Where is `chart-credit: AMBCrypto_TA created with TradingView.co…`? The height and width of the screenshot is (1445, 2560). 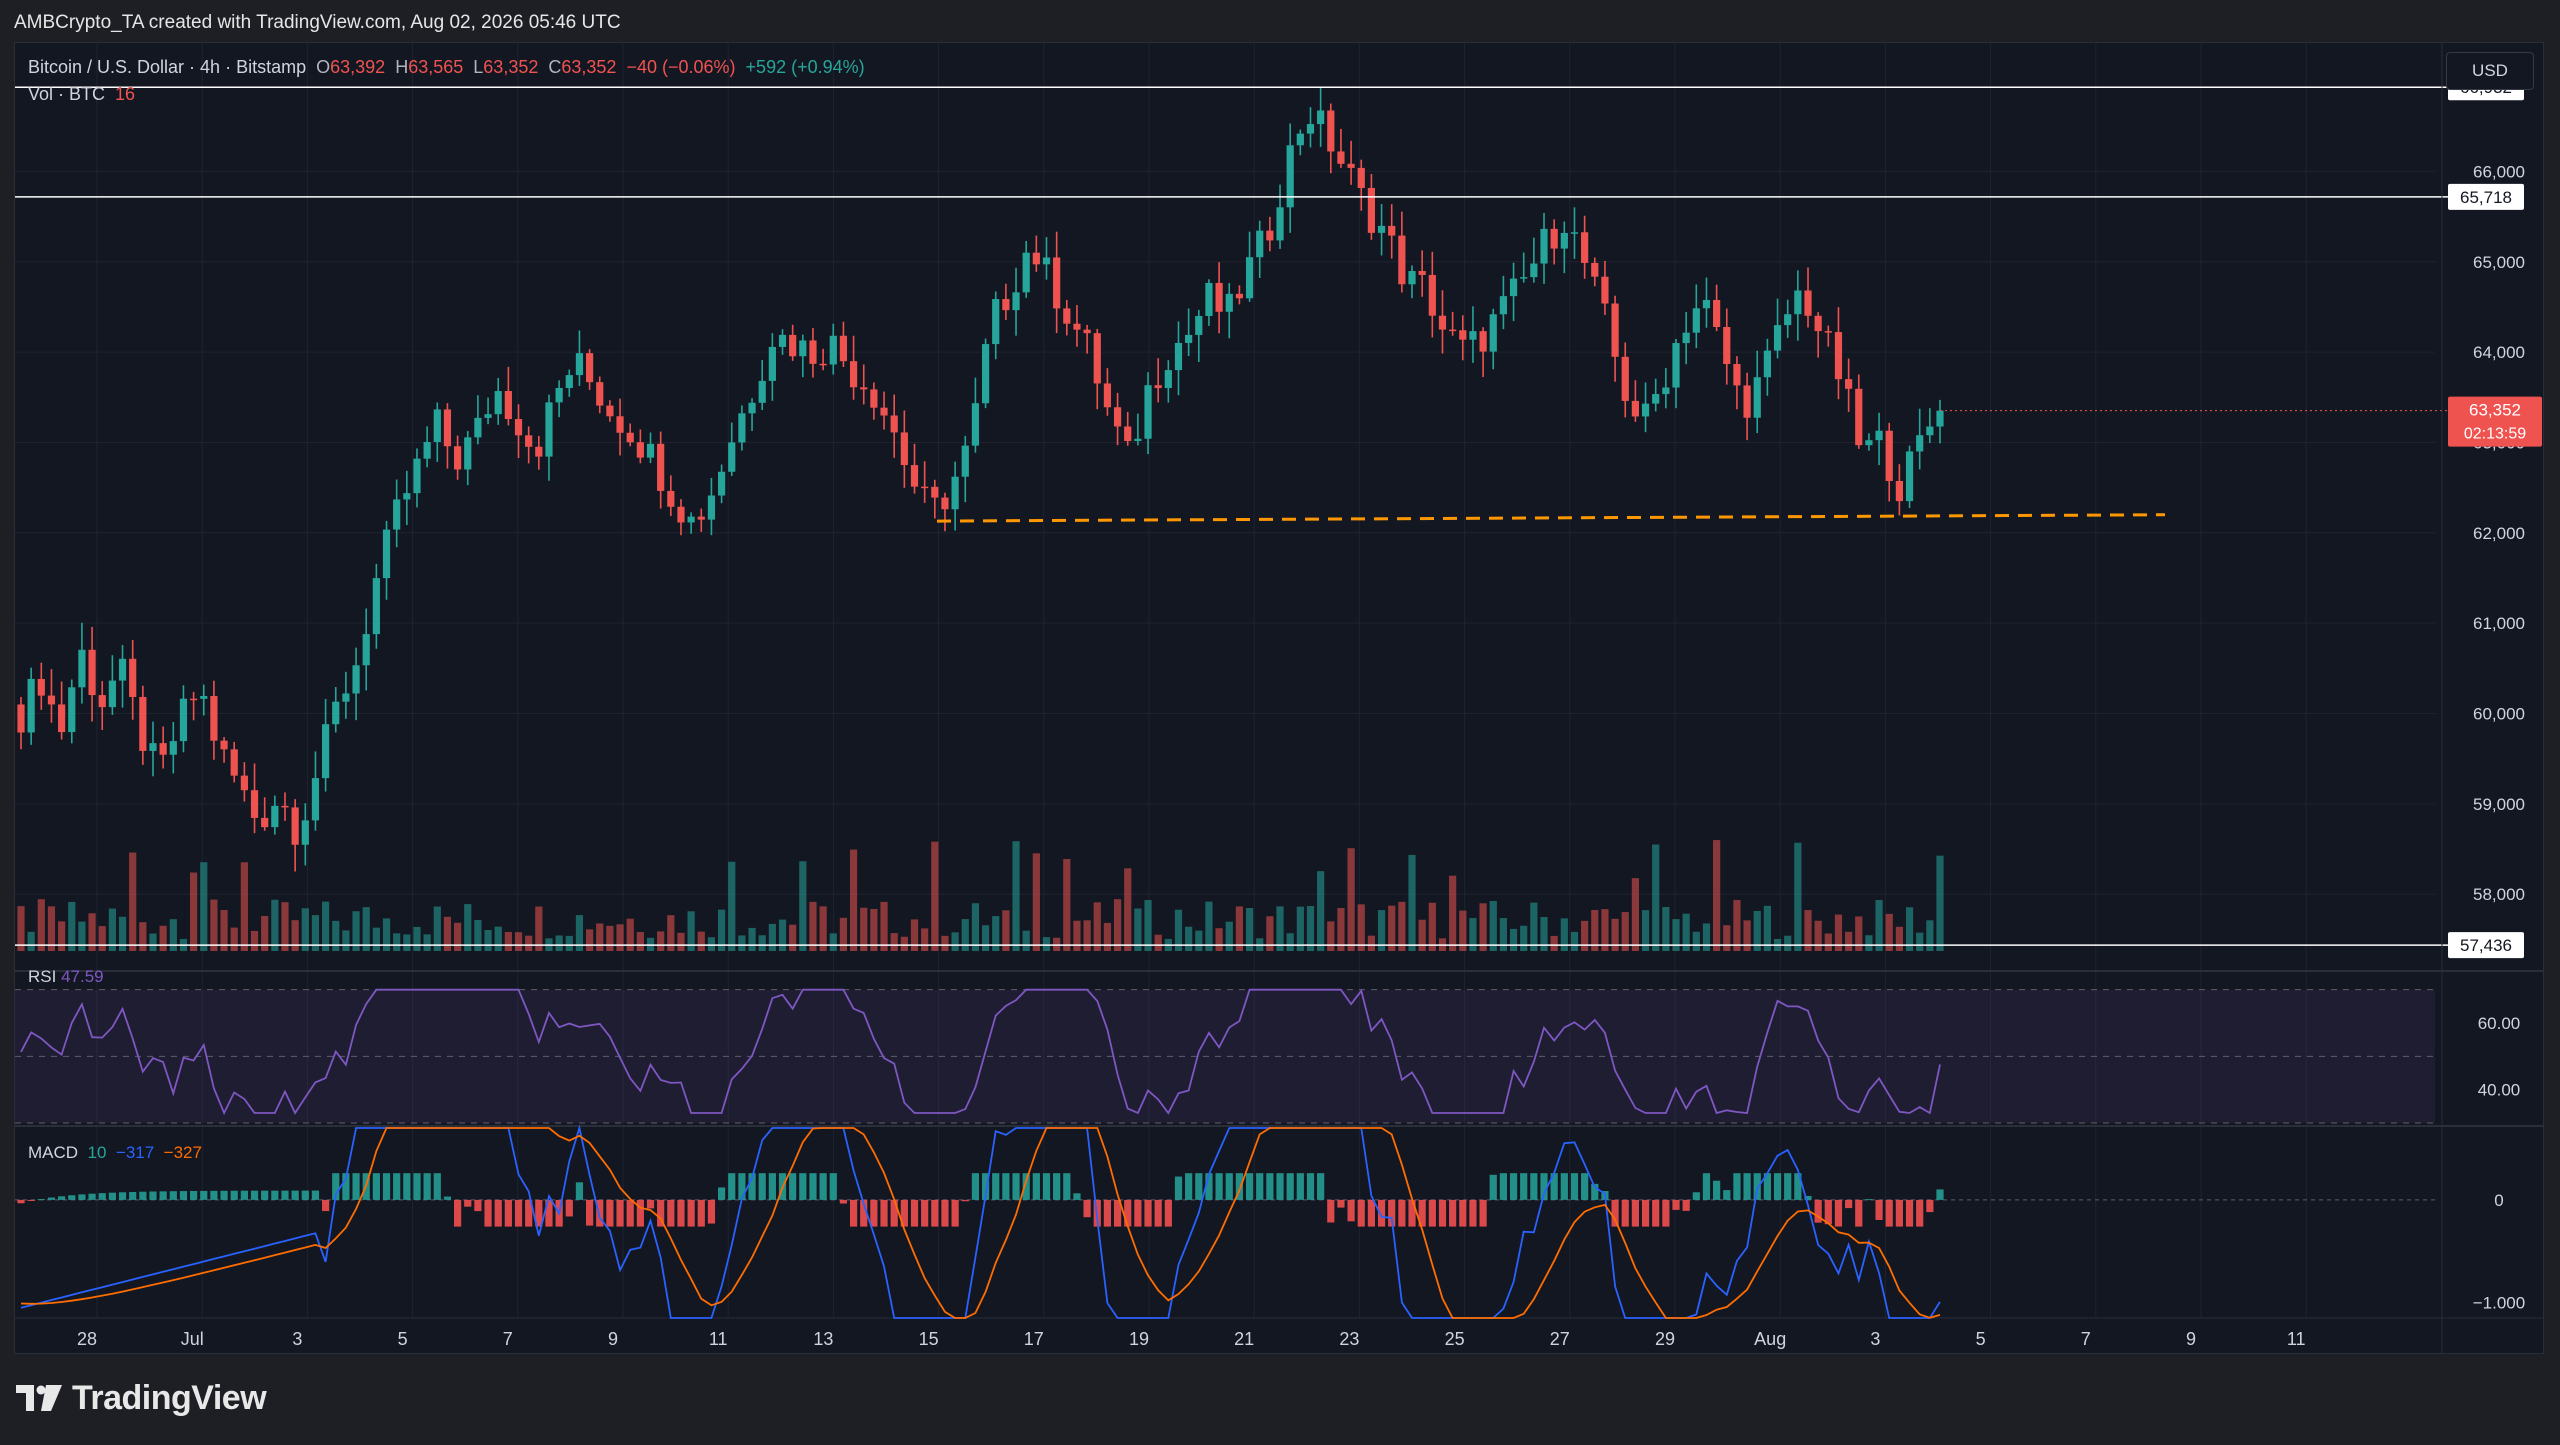
chart-credit: AMBCrypto_TA created with TradingView.co… is located at coordinates (317, 22).